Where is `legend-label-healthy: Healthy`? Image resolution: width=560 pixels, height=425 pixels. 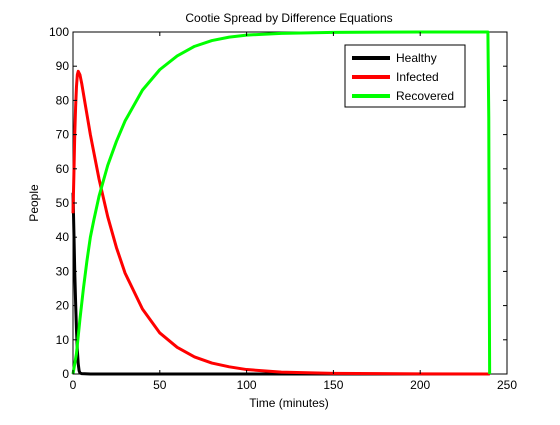 legend-label-healthy: Healthy is located at coordinates (416, 58).